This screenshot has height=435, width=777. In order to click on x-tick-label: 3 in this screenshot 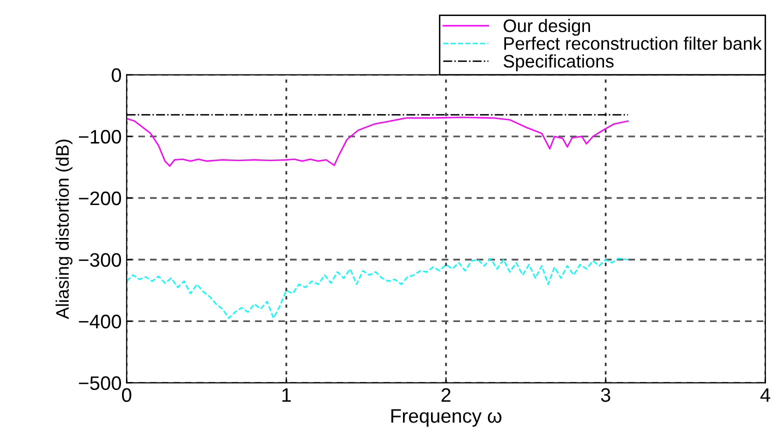, I will do `click(605, 395)`.